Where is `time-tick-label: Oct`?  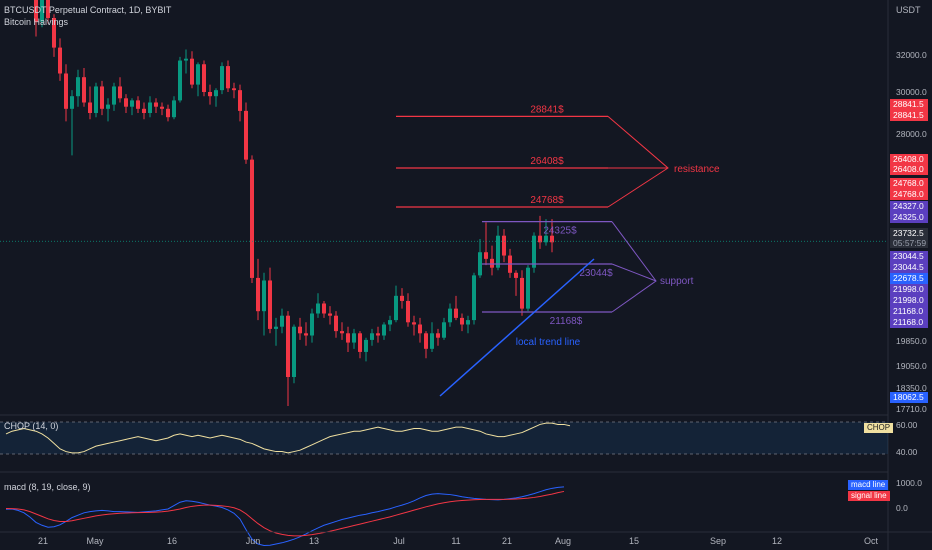
time-tick-label: Oct is located at coordinates (871, 541).